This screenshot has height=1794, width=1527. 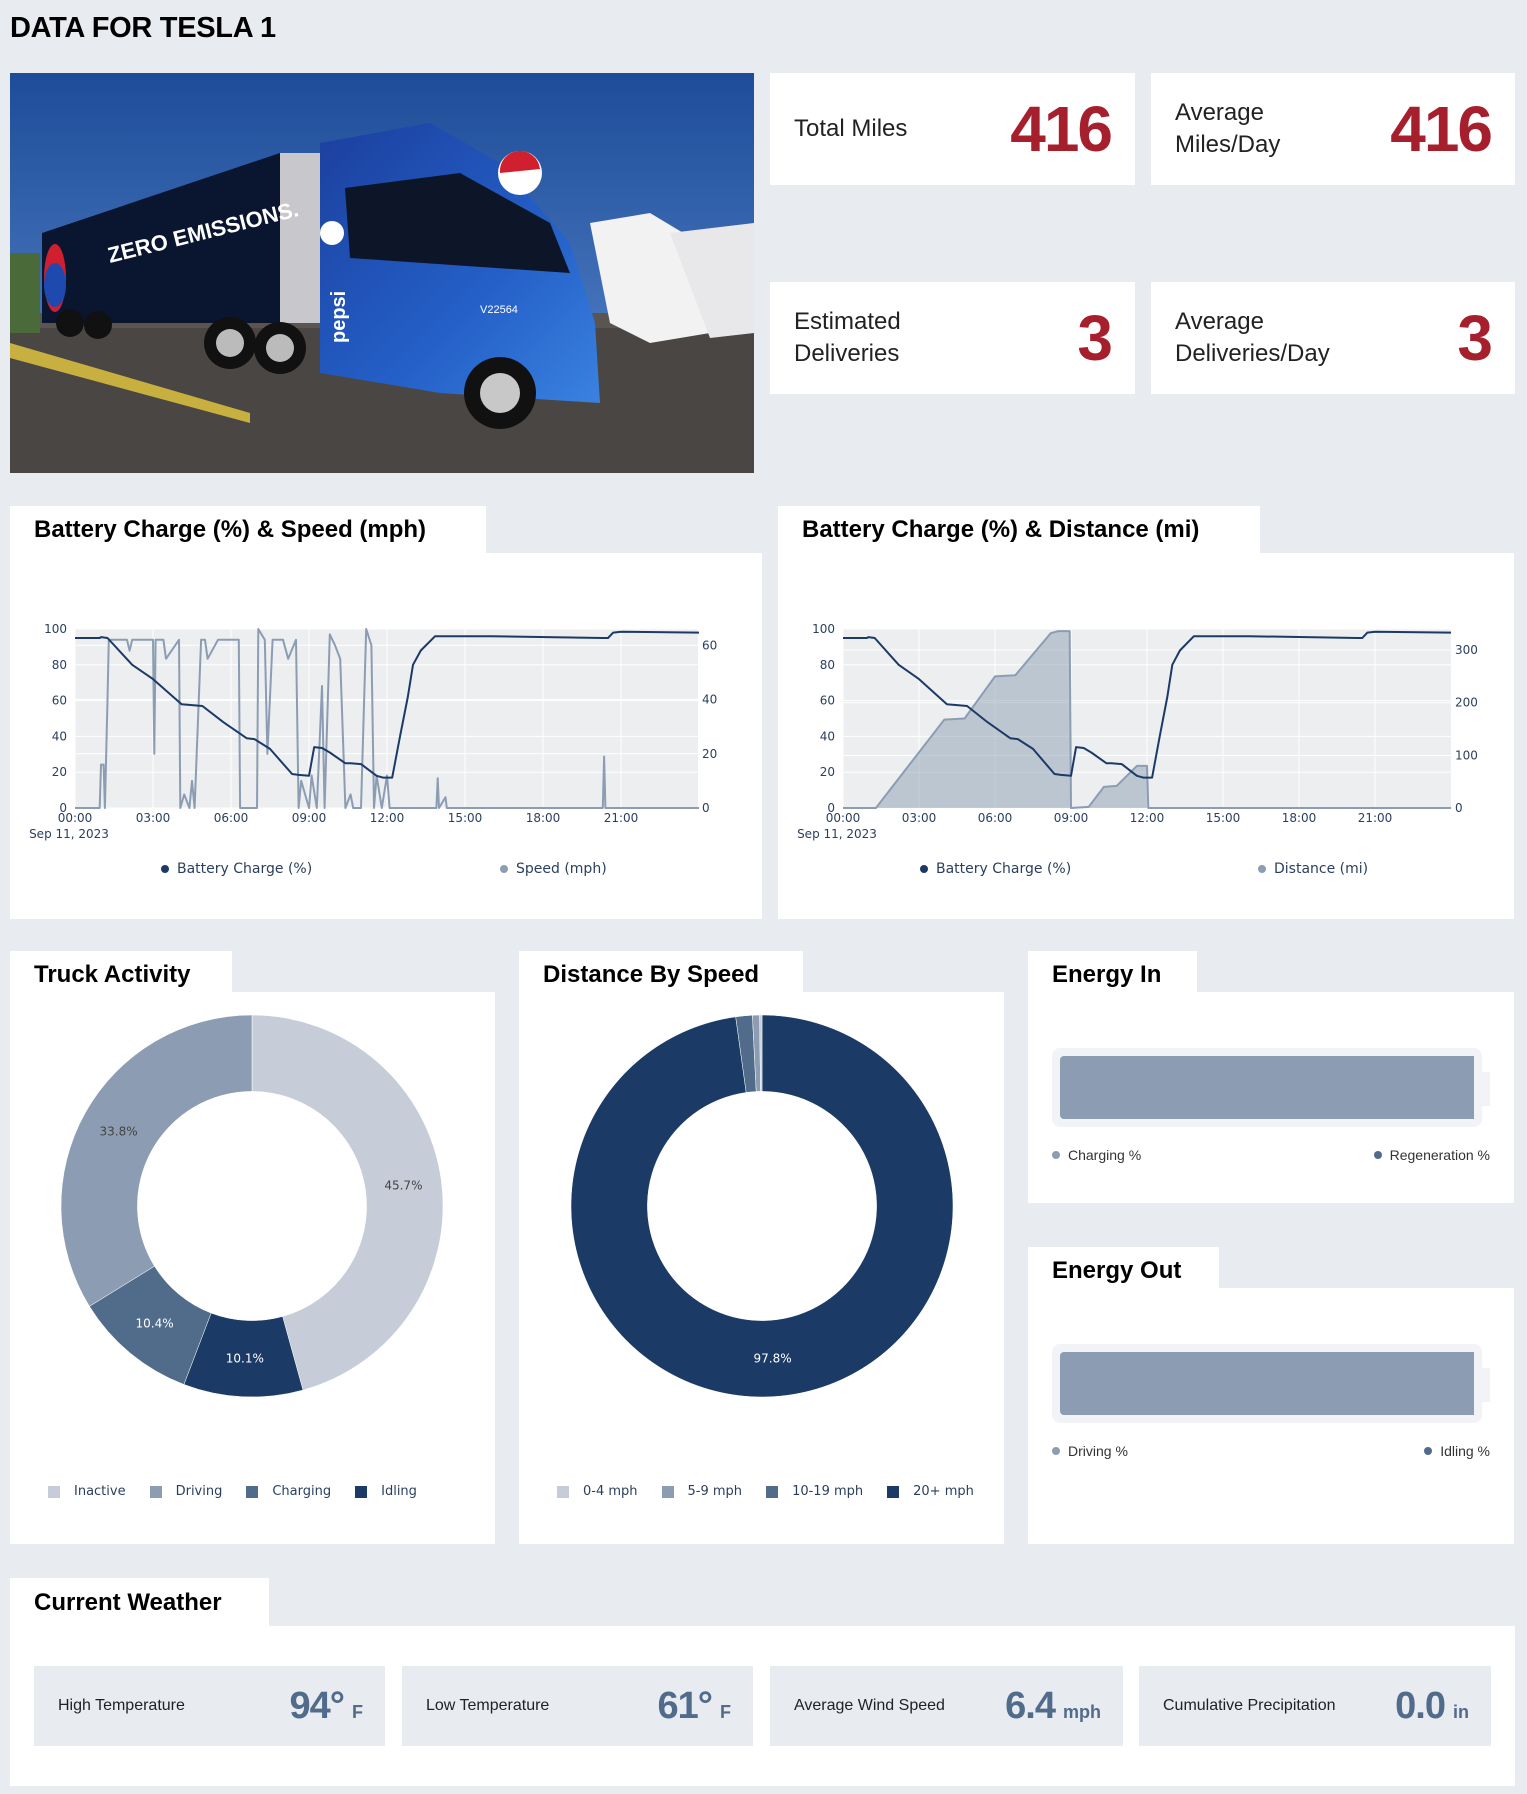 I want to click on weather-number: 0.0, so click(x=1420, y=1705).